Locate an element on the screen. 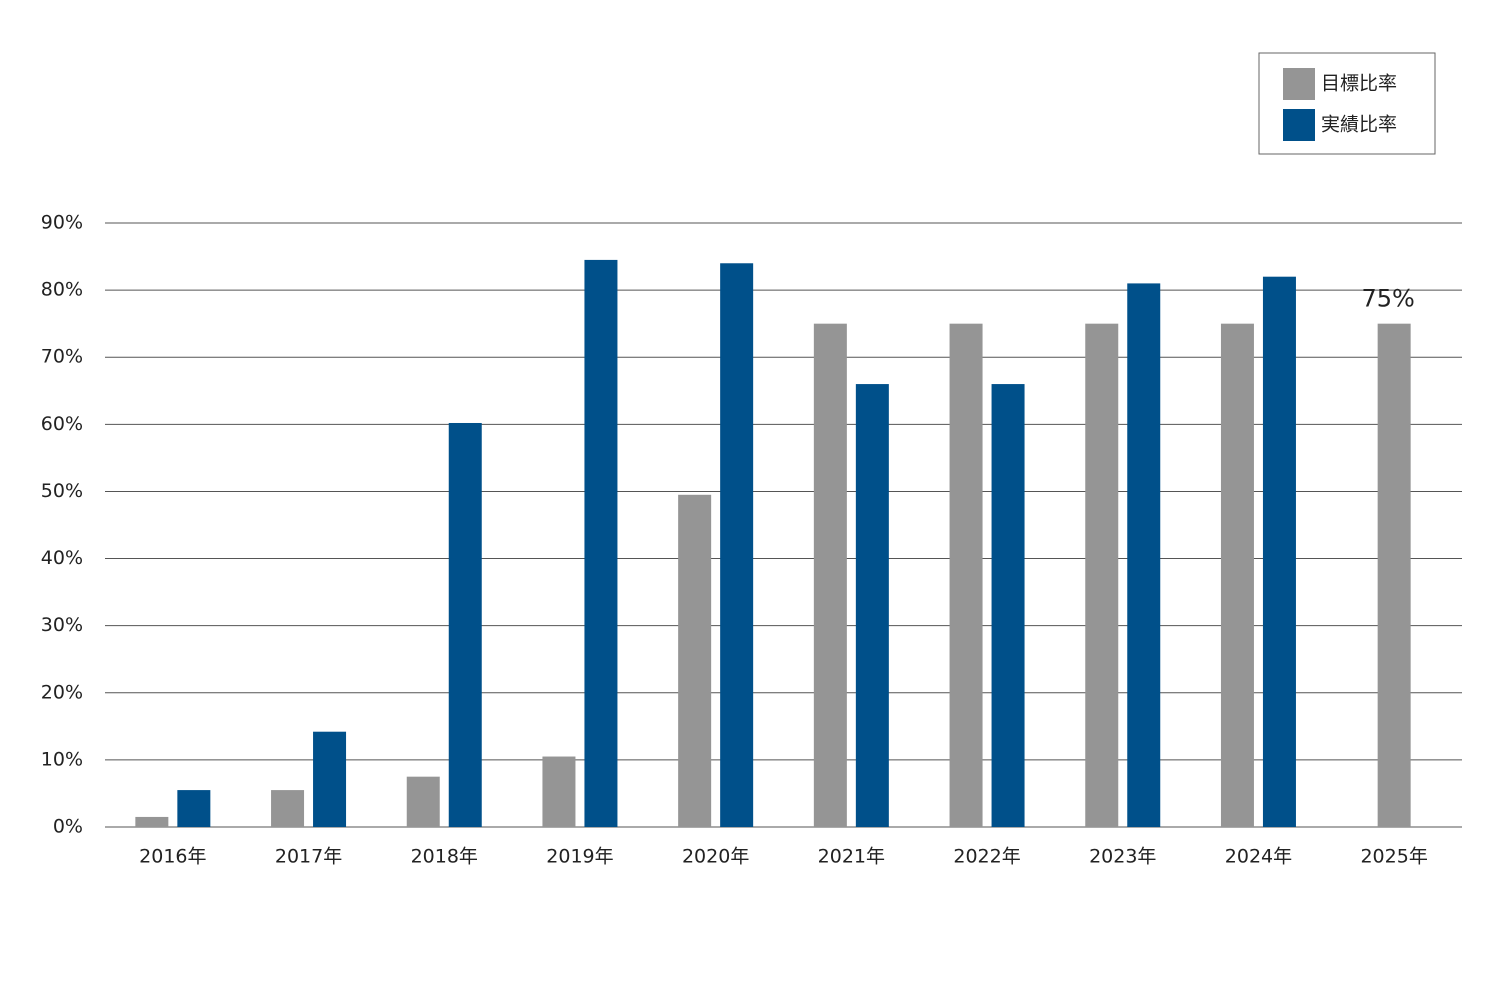 This screenshot has width=1500, height=1000. x-tick-label: 2020年 is located at coordinates (715, 857).